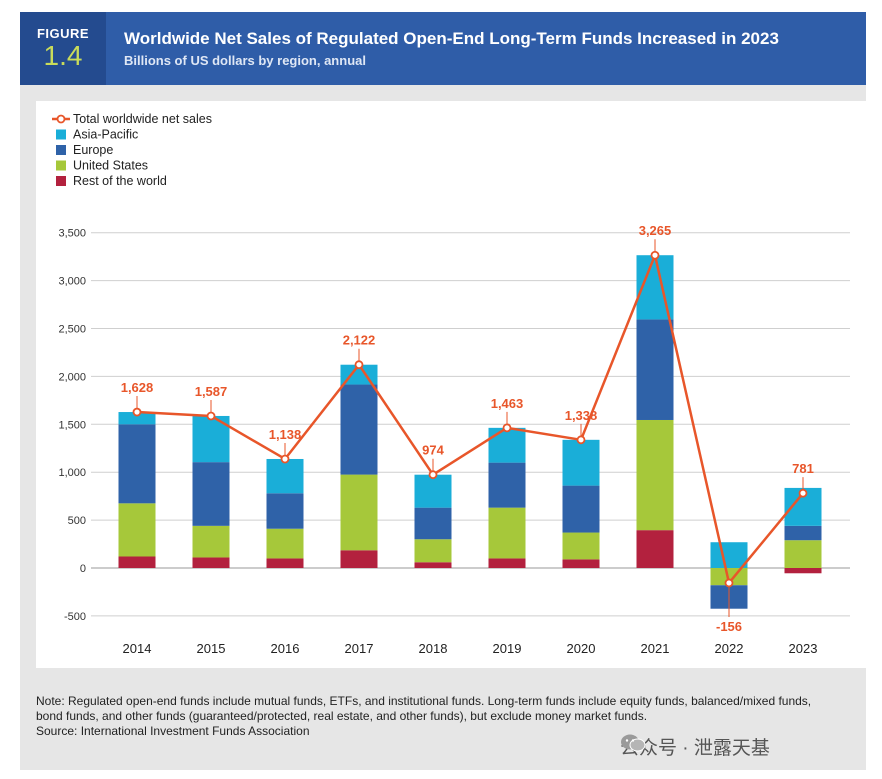 The height and width of the screenshot is (779, 882). I want to click on x-tick-label: 2023, so click(803, 648).